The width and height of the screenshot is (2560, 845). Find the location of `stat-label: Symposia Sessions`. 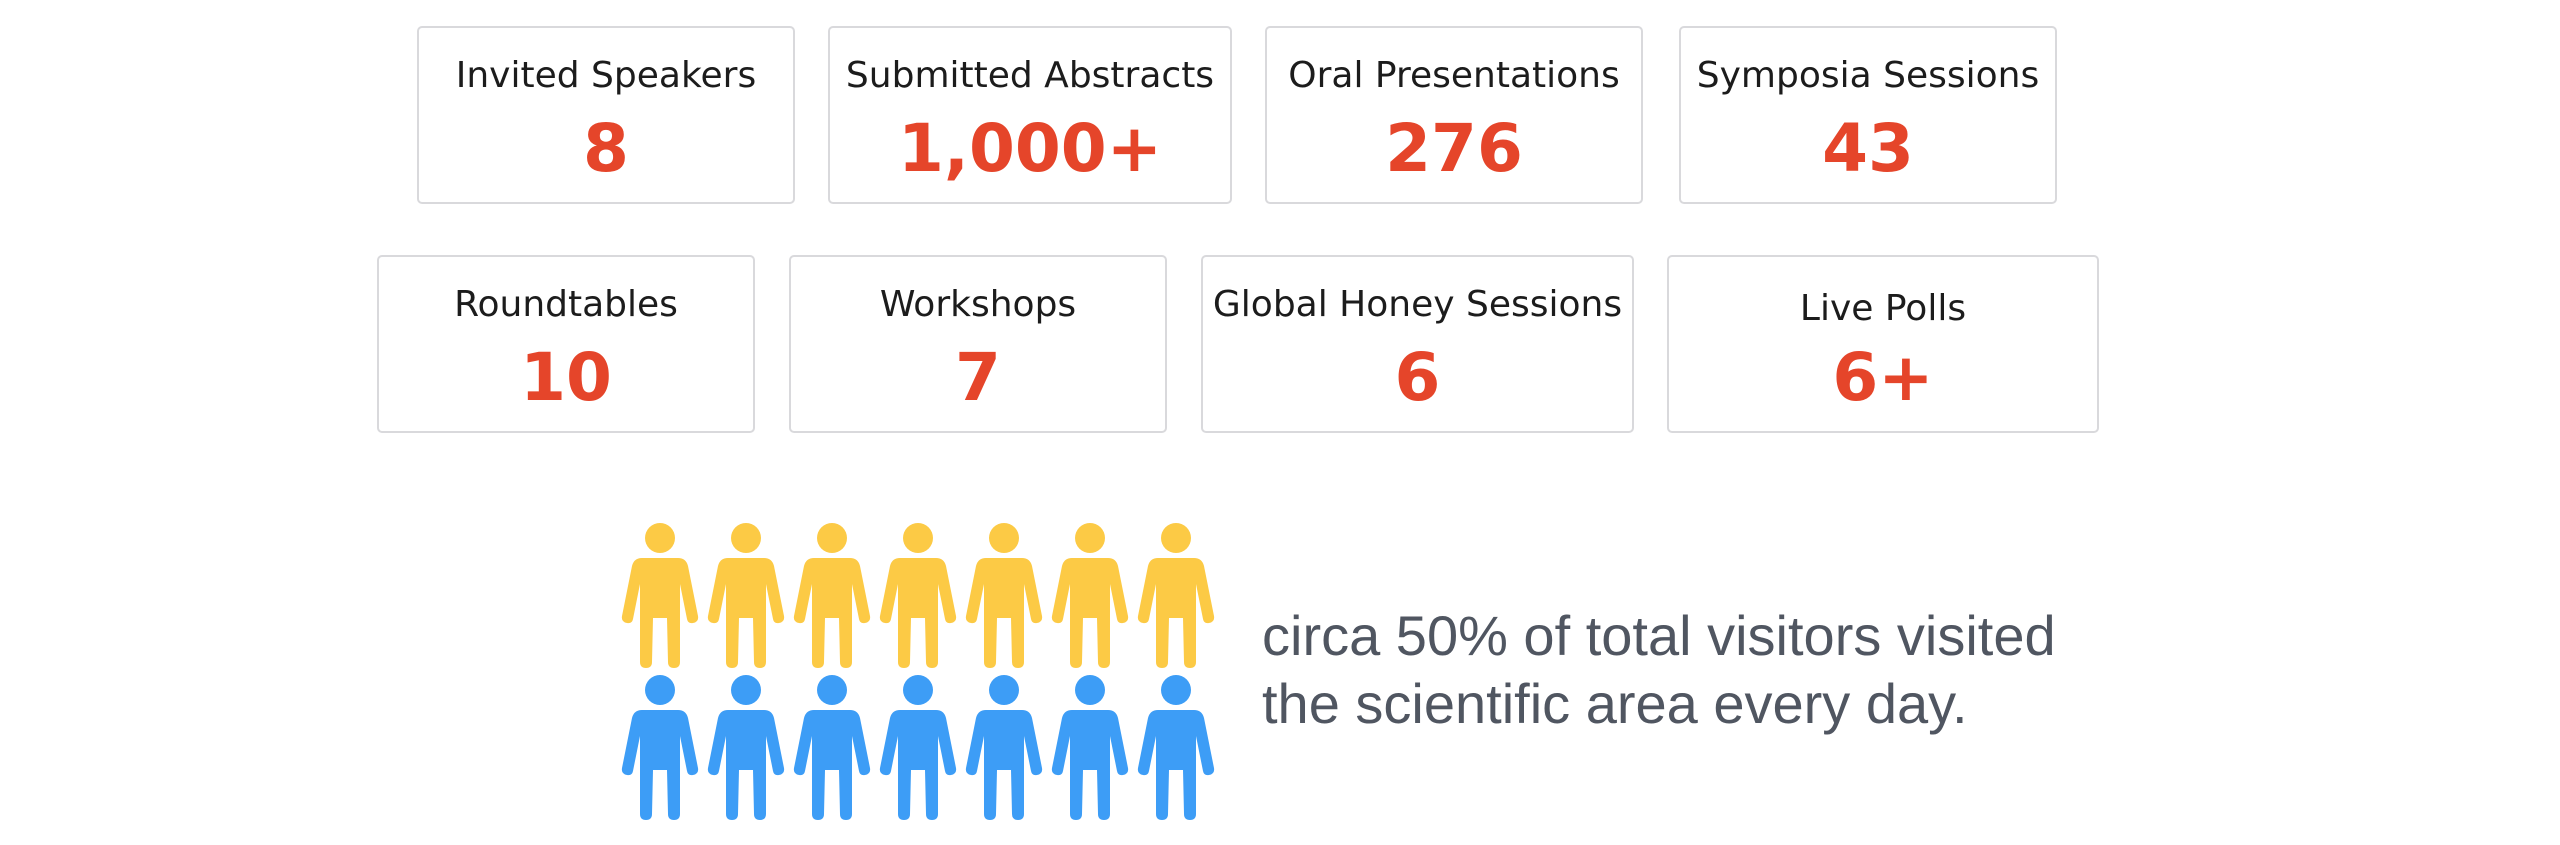

stat-label: Symposia Sessions is located at coordinates (1868, 75).